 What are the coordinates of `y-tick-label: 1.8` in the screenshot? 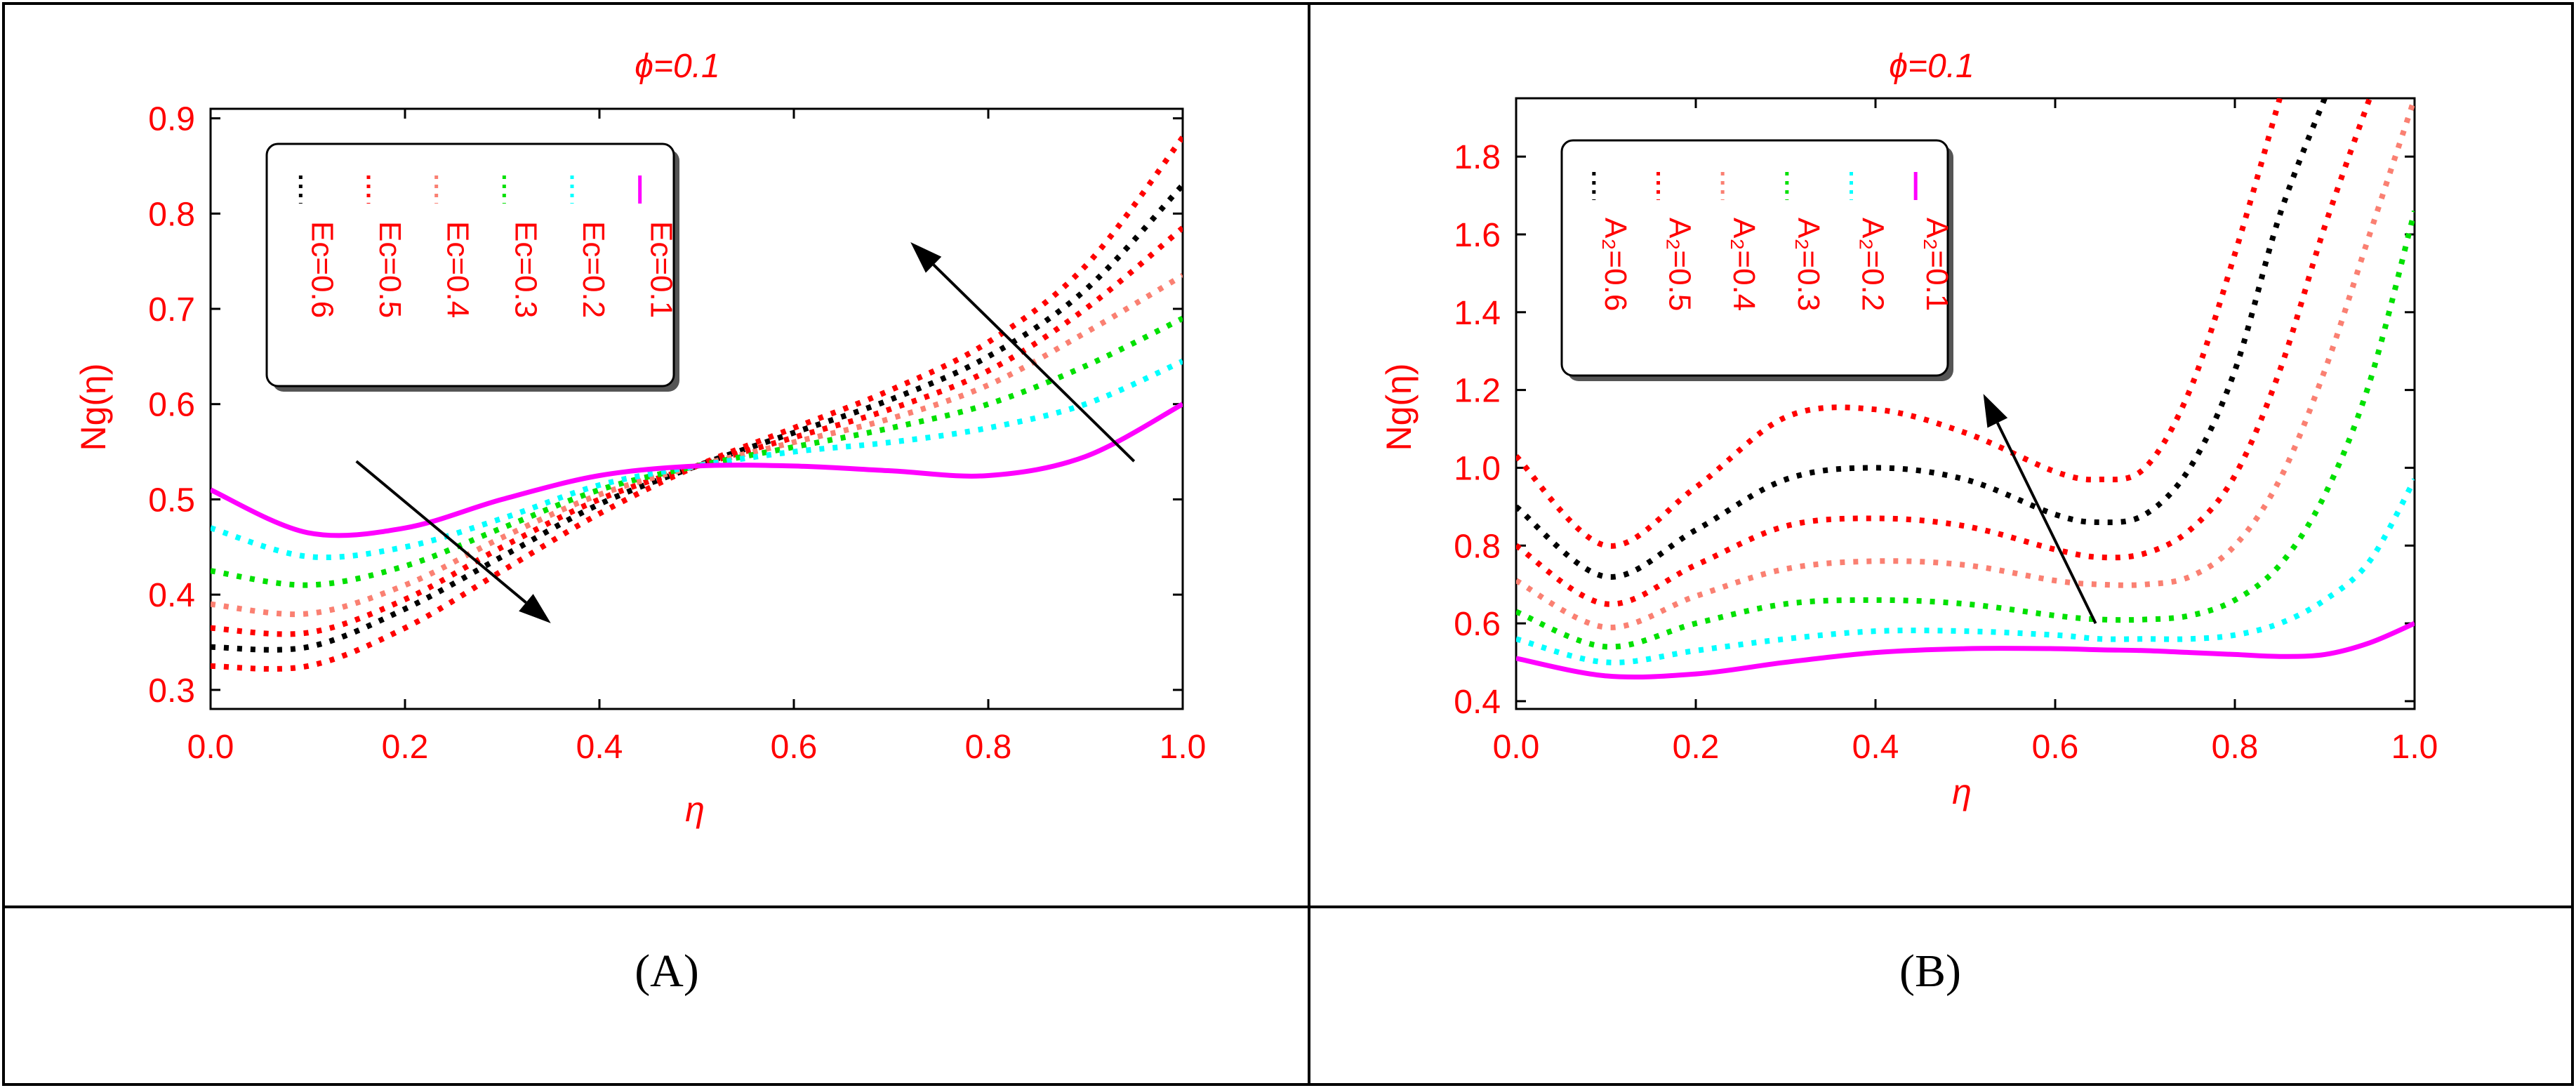 It's located at (1478, 157).